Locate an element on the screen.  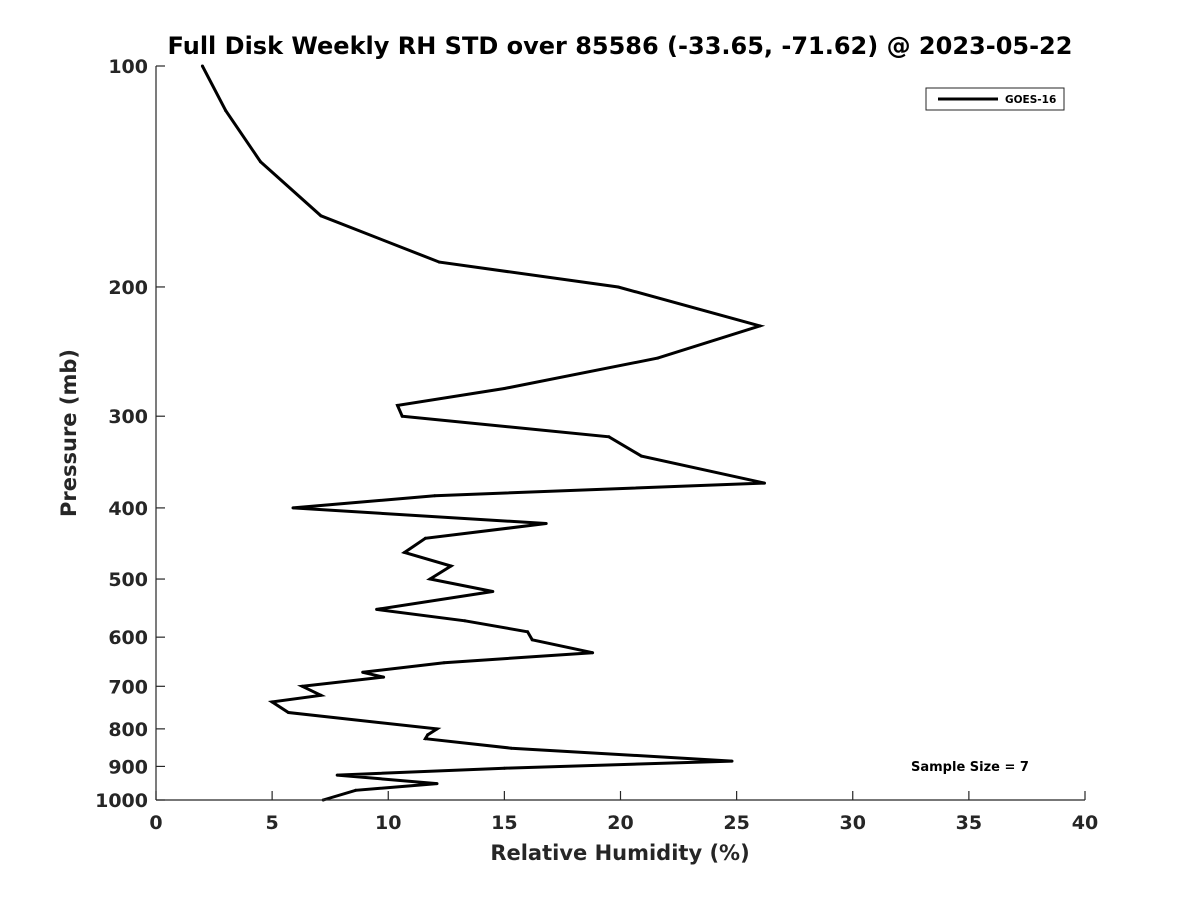
x-axis-label: Relative Humidity (%) is located at coordinates (619, 853).